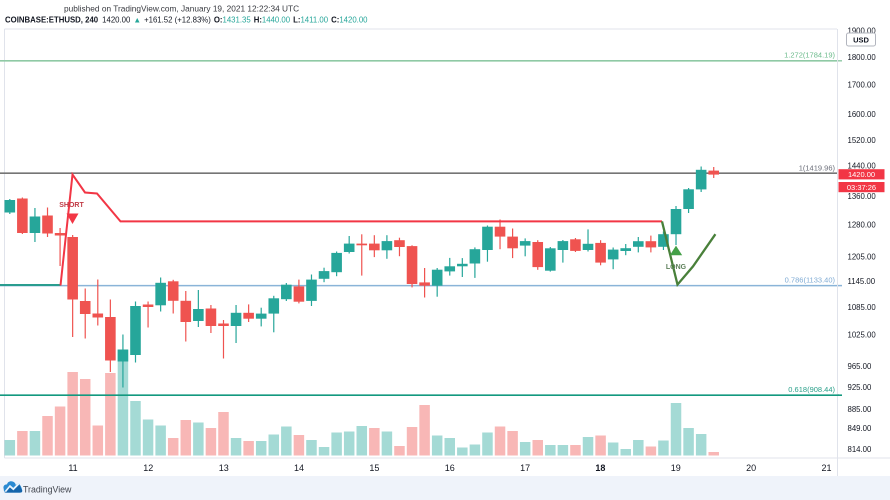 The height and width of the screenshot is (500, 890). Describe the element at coordinates (525, 468) in the screenshot. I see `svg-text: 17` at that location.